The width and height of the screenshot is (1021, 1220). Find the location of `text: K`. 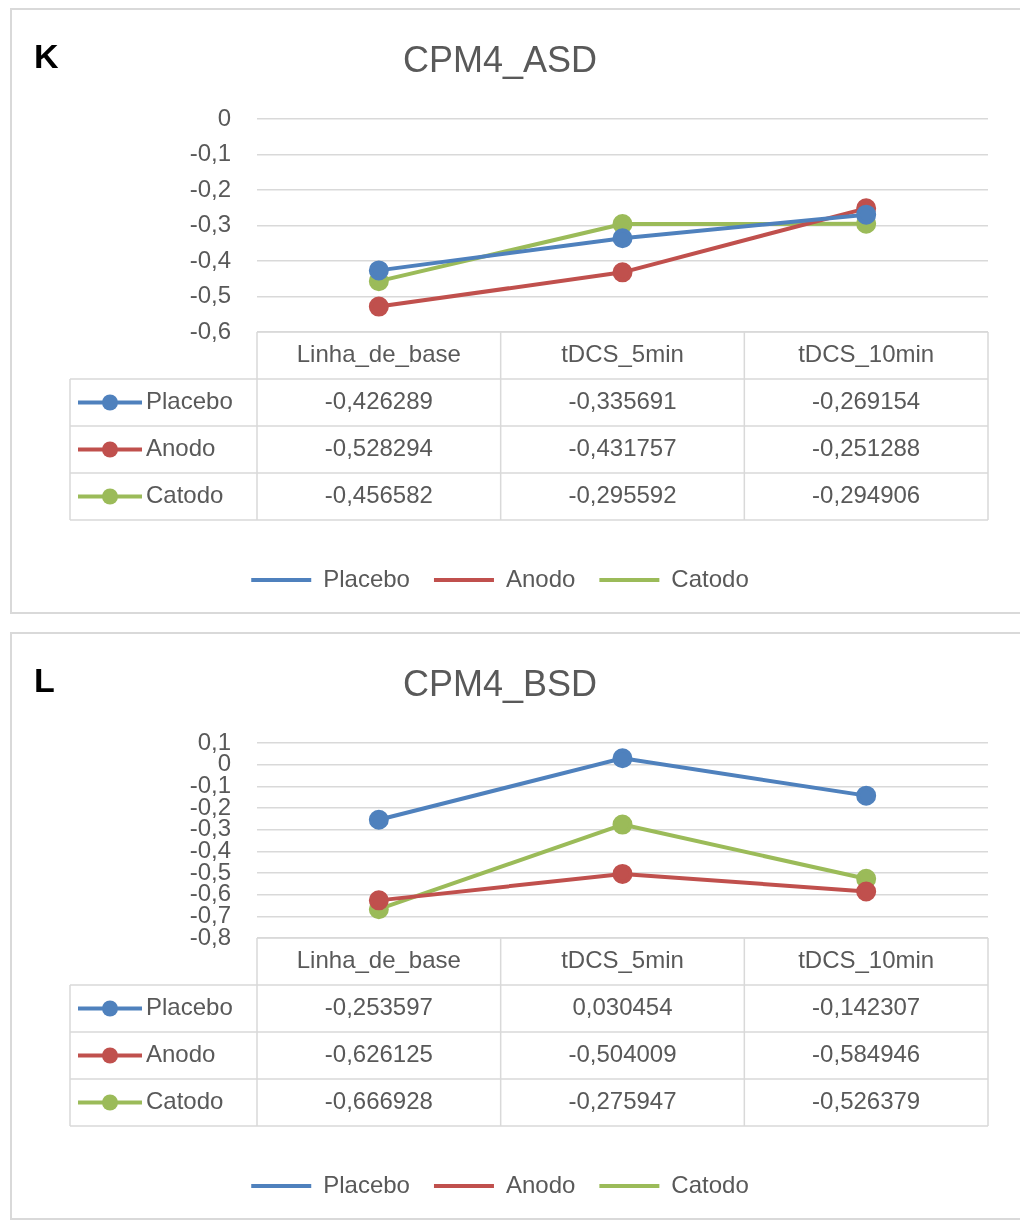

text: K is located at coordinates (46, 56).